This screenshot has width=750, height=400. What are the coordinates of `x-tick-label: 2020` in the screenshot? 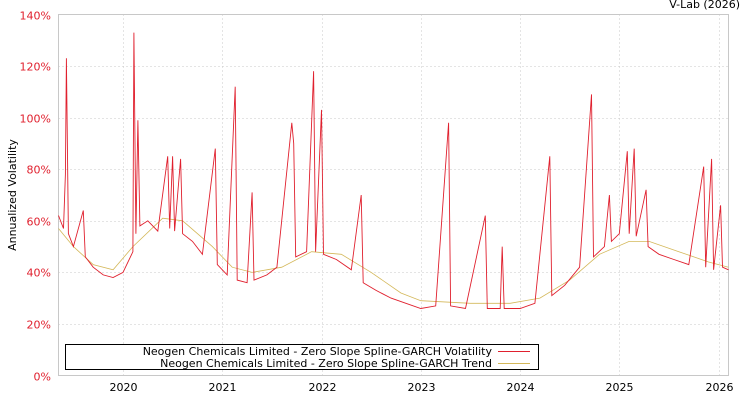 It's located at (124, 387).